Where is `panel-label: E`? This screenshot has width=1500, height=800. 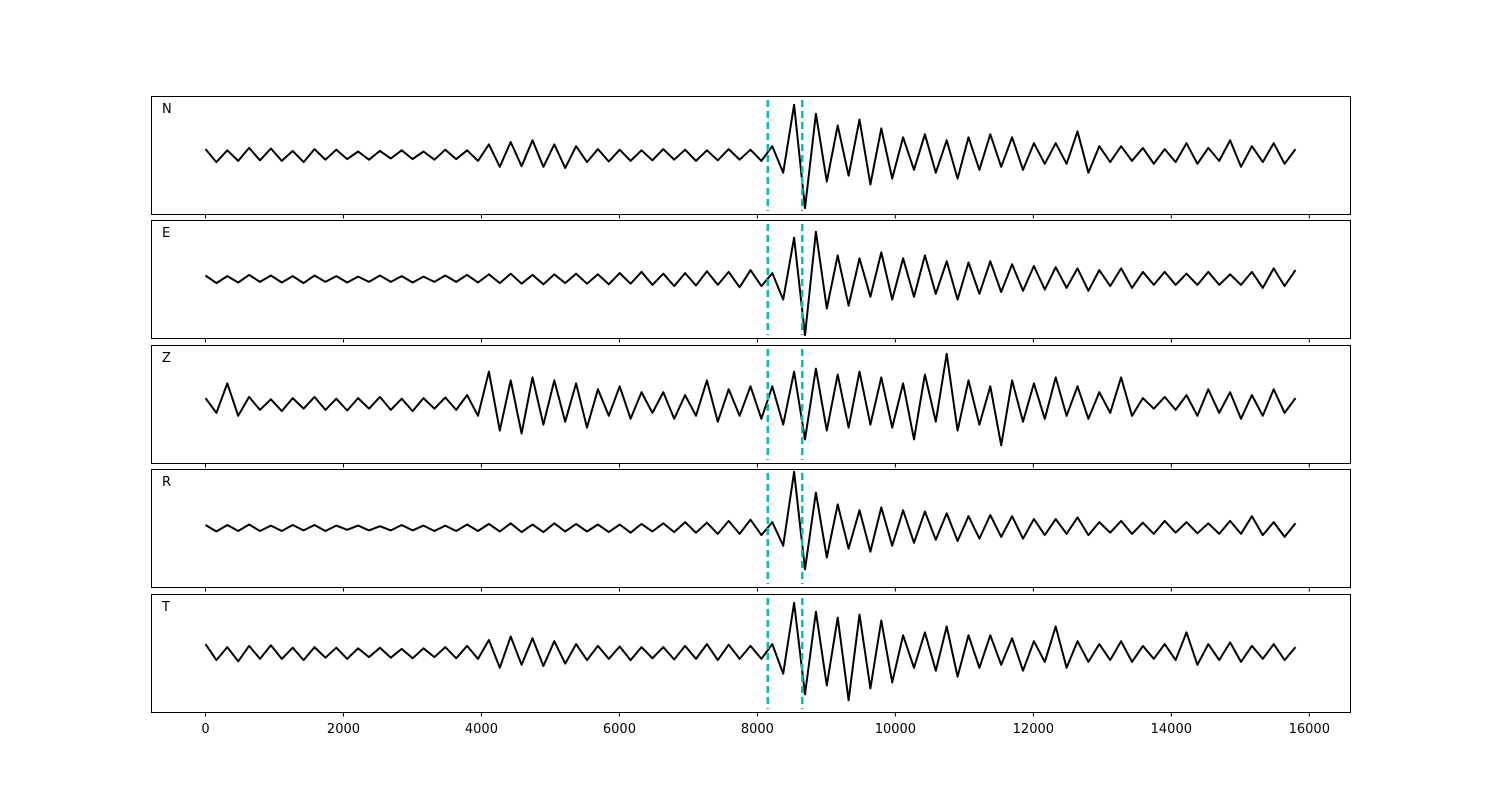 panel-label: E is located at coordinates (166, 233).